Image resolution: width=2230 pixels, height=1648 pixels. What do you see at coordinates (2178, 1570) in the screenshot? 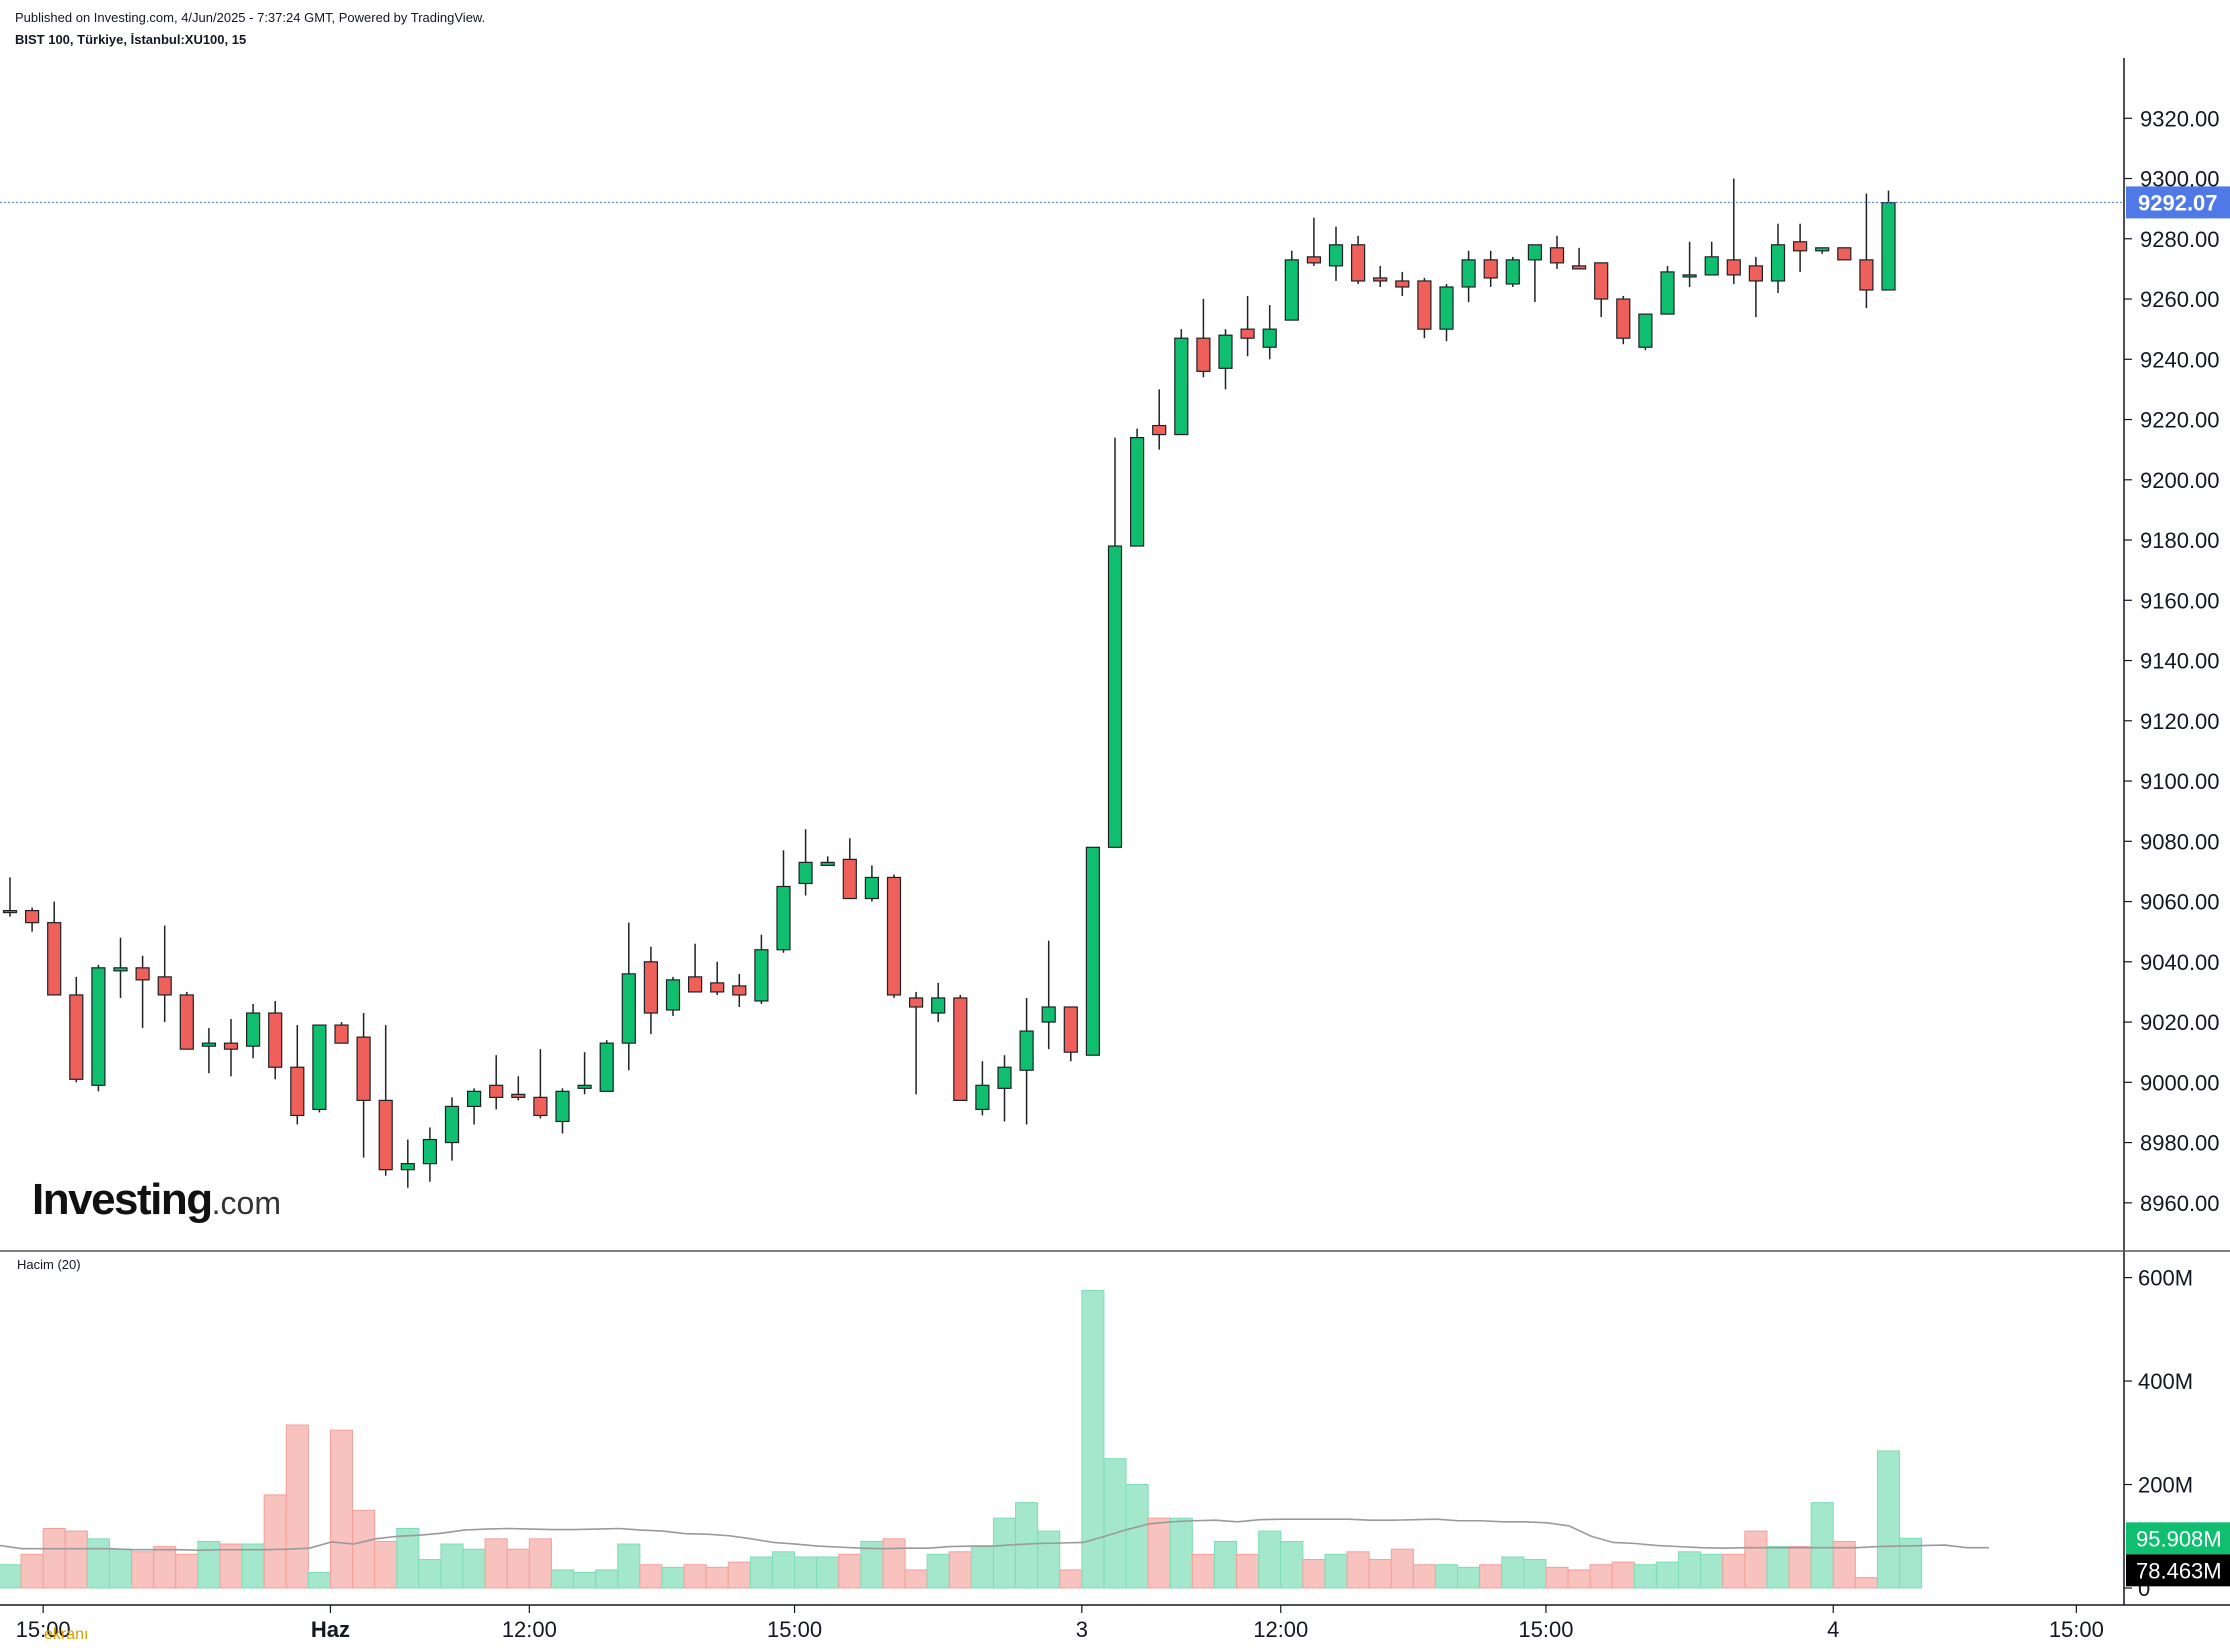
I see `volume-ma-tag` at bounding box center [2178, 1570].